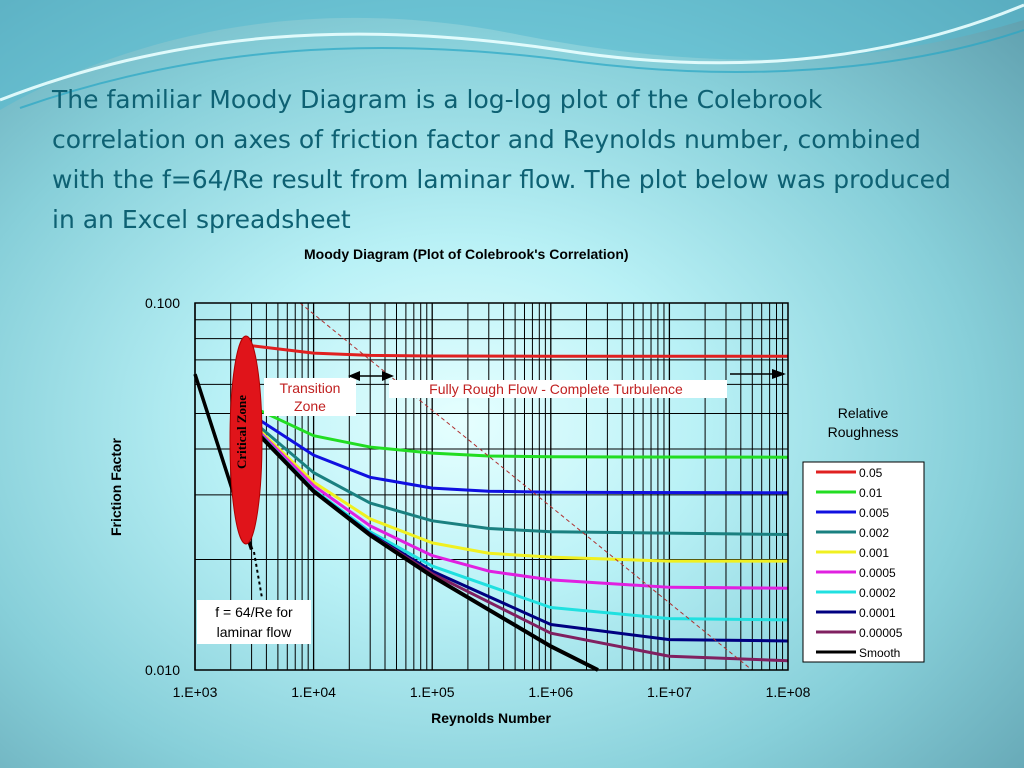  I want to click on legend-box, so click(863, 562).